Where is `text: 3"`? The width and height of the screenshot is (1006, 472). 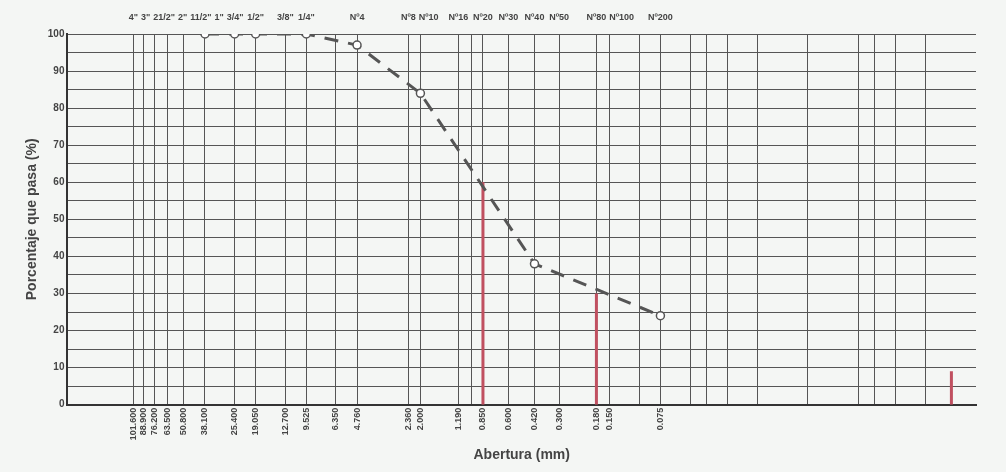 text: 3" is located at coordinates (145, 16).